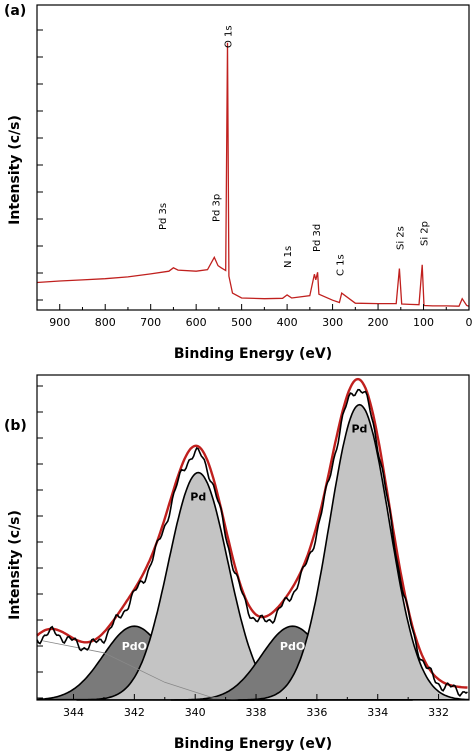 This screenshot has width=474, height=755. What do you see at coordinates (253, 354) in the screenshot?
I see `panel-a-x-axis-title: Binding Energy (eV)` at bounding box center [253, 354].